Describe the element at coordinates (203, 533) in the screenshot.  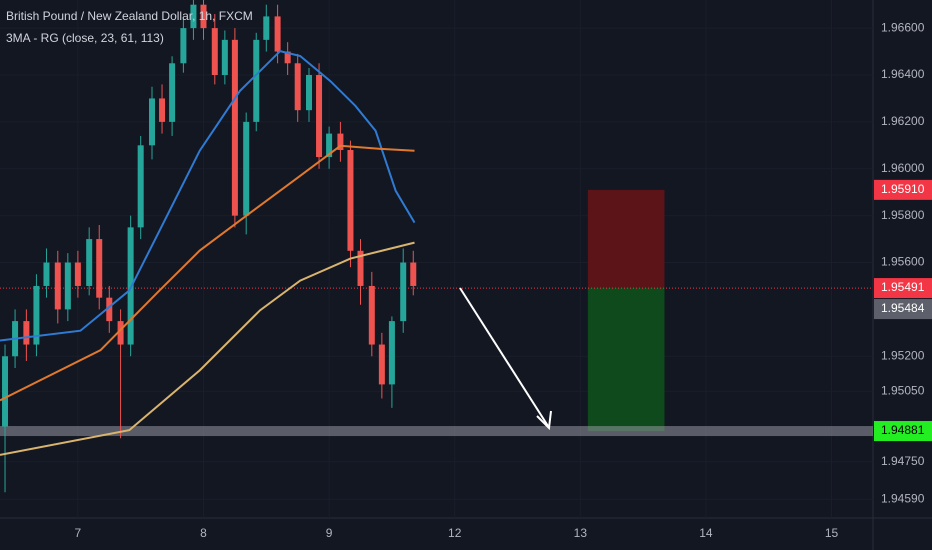
I see `x-tick-label: 8` at that location.